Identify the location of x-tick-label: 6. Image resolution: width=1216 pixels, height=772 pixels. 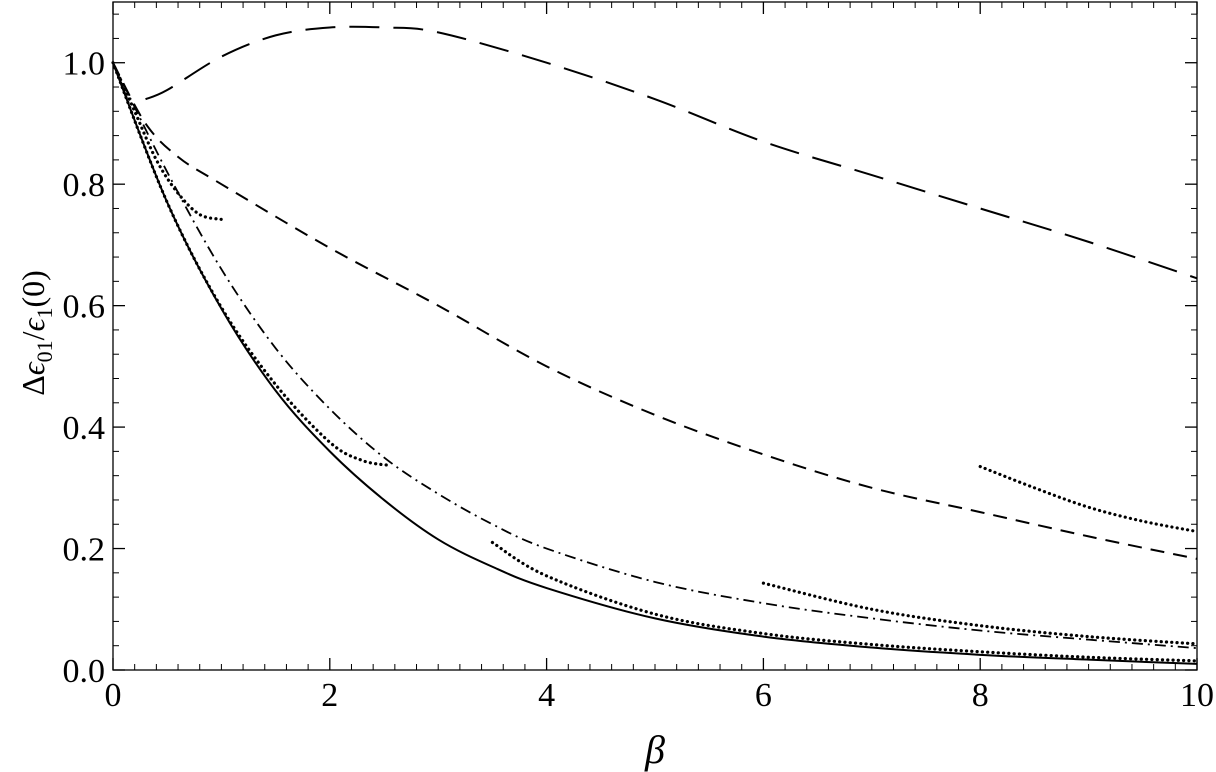
(763, 695).